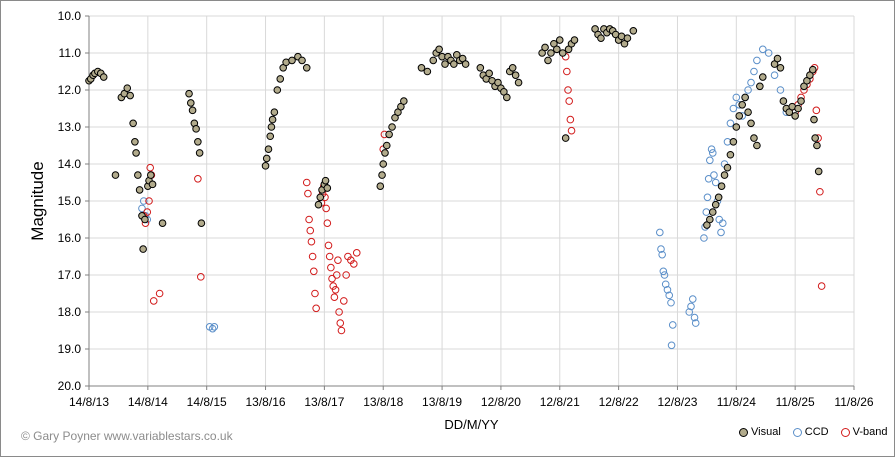  I want to click on credit-text: © Gary Poyner www.variablestars.co.uk, so click(127, 436).